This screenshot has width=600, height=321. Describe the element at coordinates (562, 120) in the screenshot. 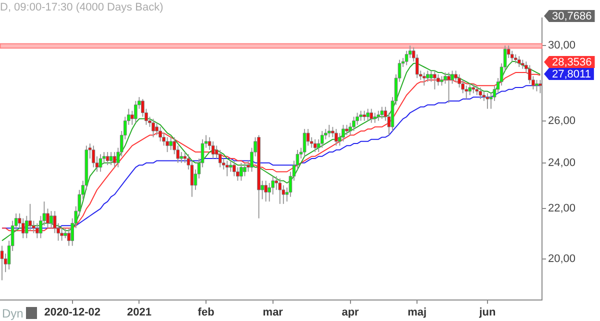

I see `y-tick-label: 26,00` at that location.